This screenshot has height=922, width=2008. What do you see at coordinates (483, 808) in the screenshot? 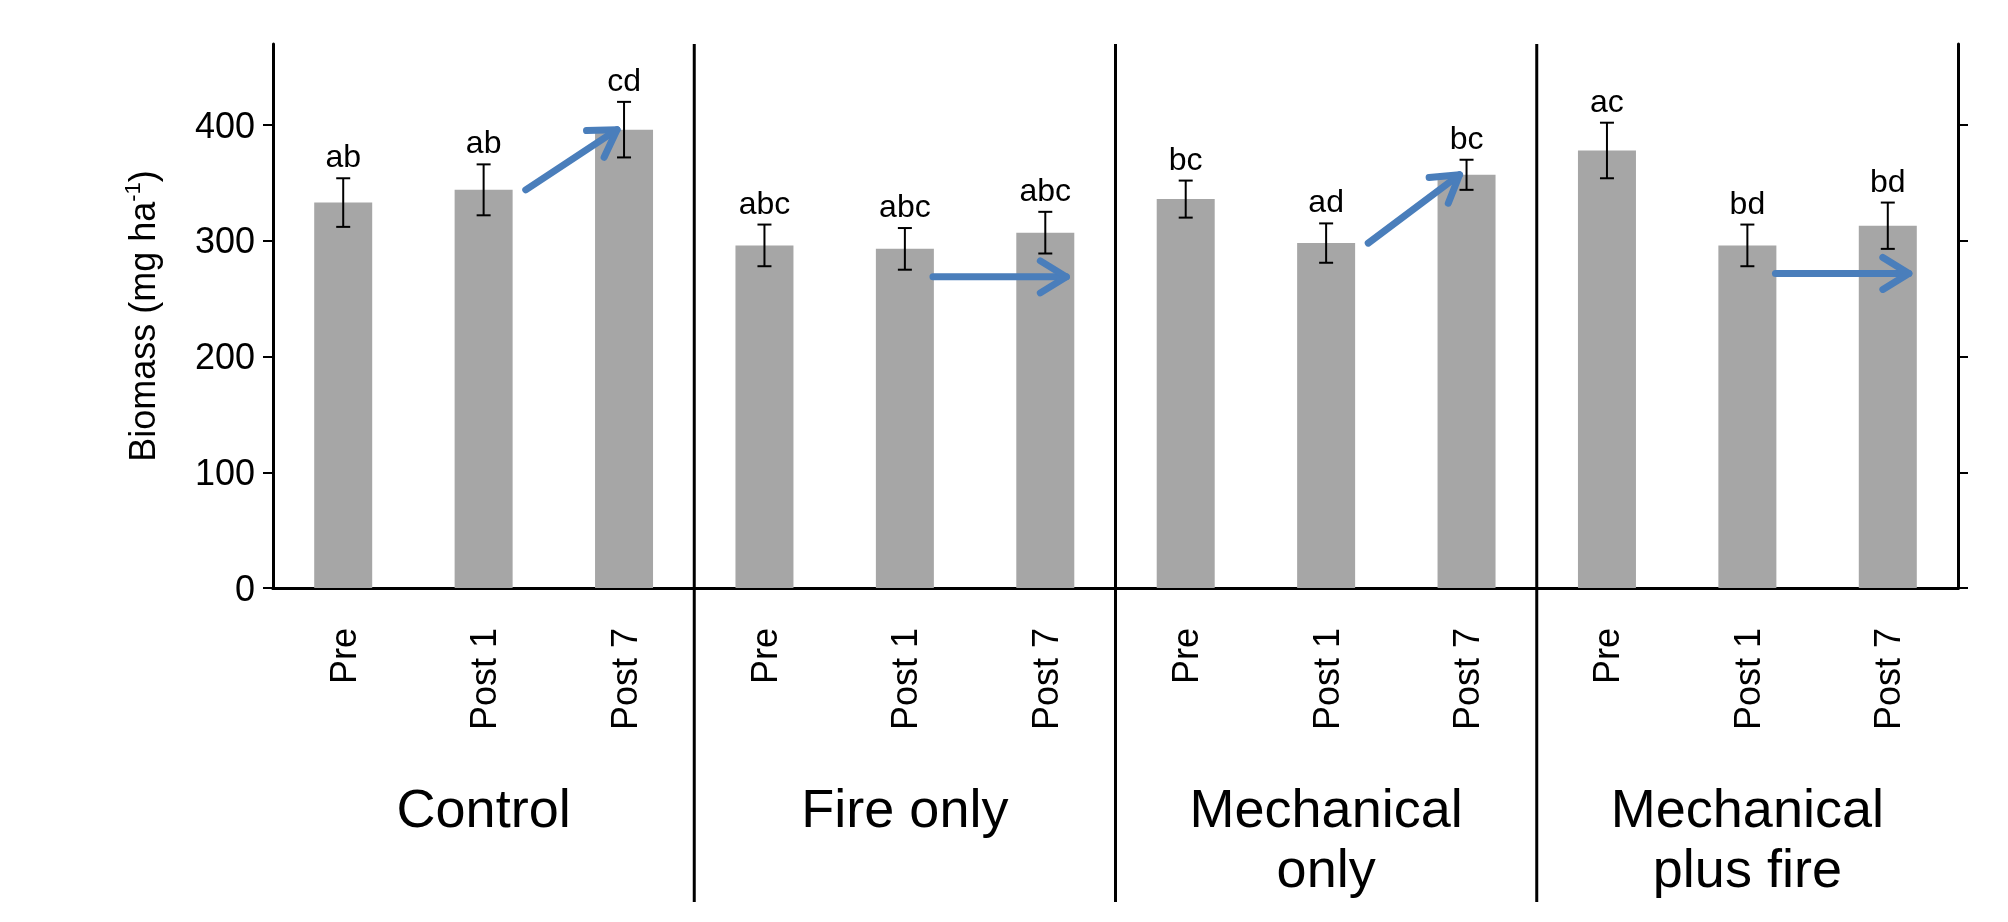
I see `text: Control` at bounding box center [483, 808].